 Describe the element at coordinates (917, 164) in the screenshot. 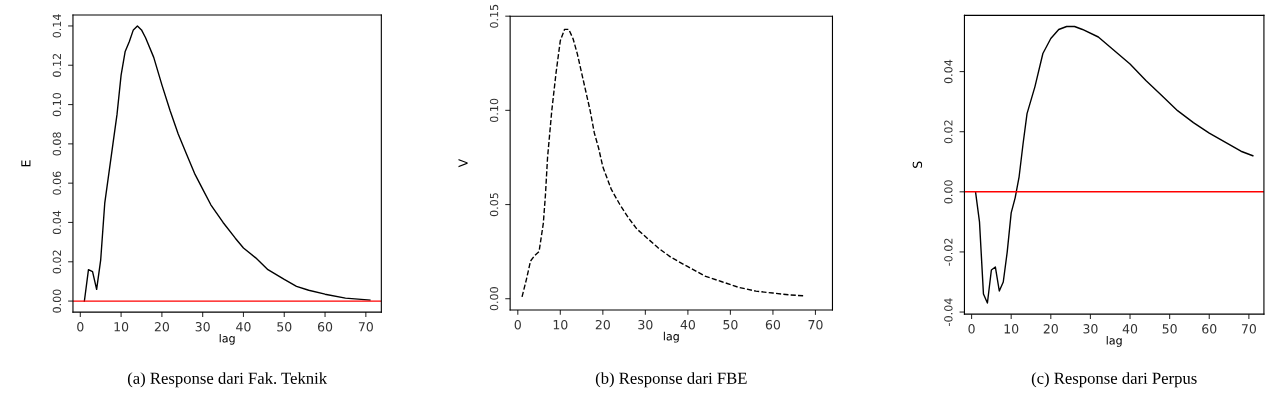

I see `y-axis-title: S` at that location.